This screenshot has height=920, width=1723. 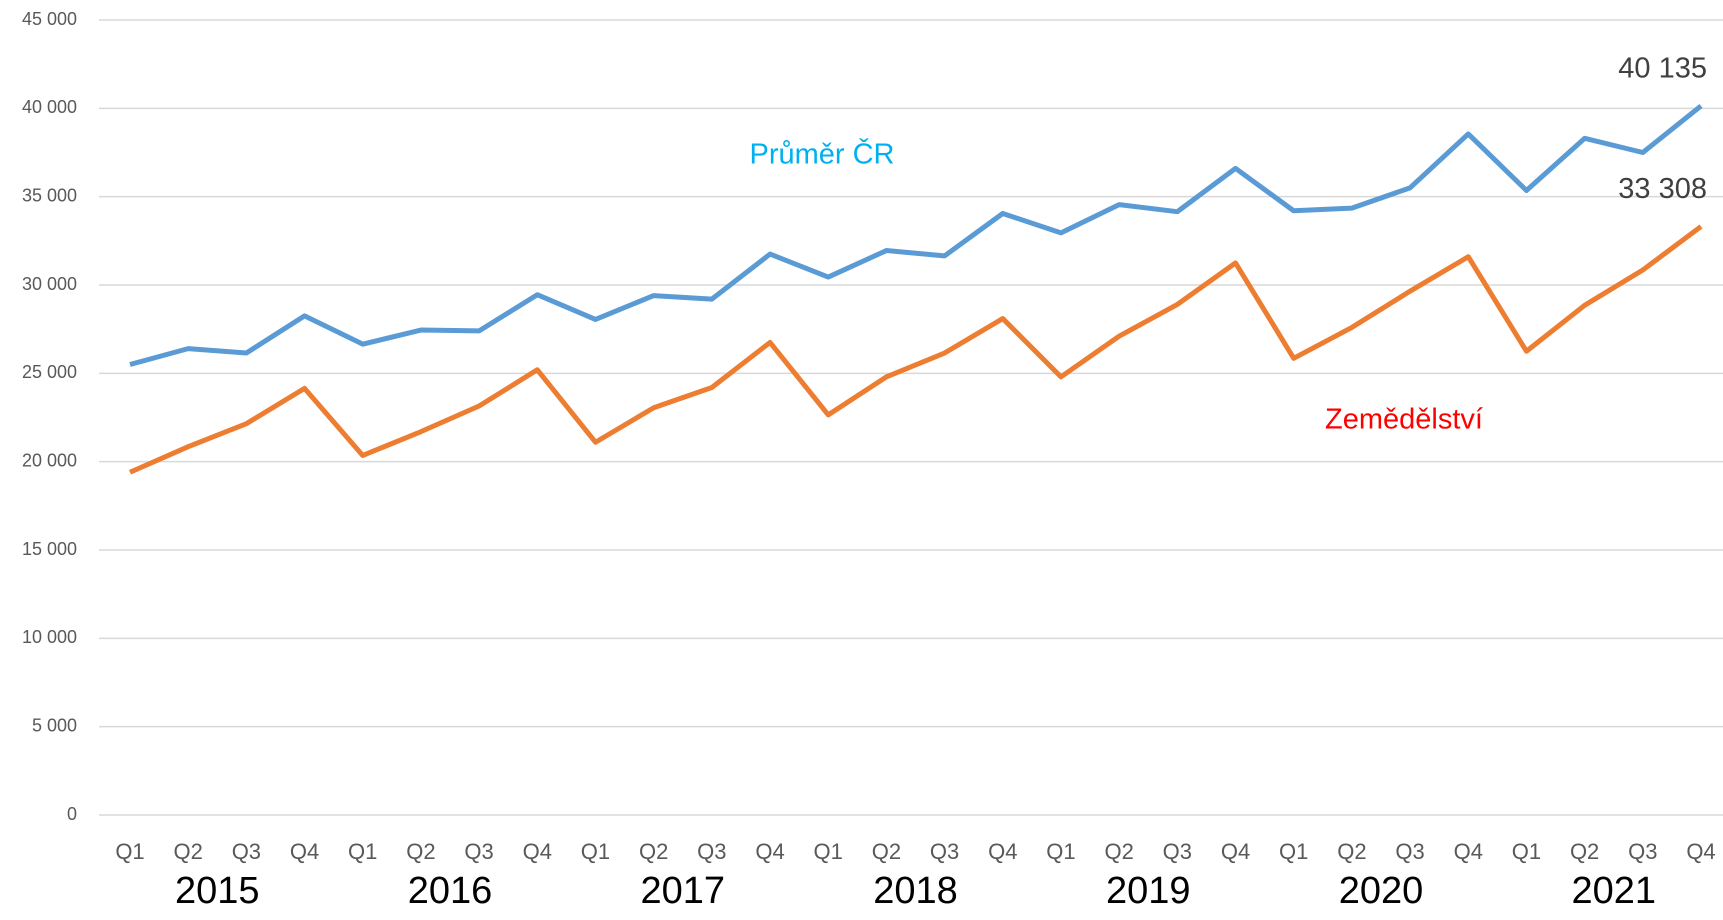 What do you see at coordinates (49, 195) in the screenshot?
I see `y-tick-label: 35 000` at bounding box center [49, 195].